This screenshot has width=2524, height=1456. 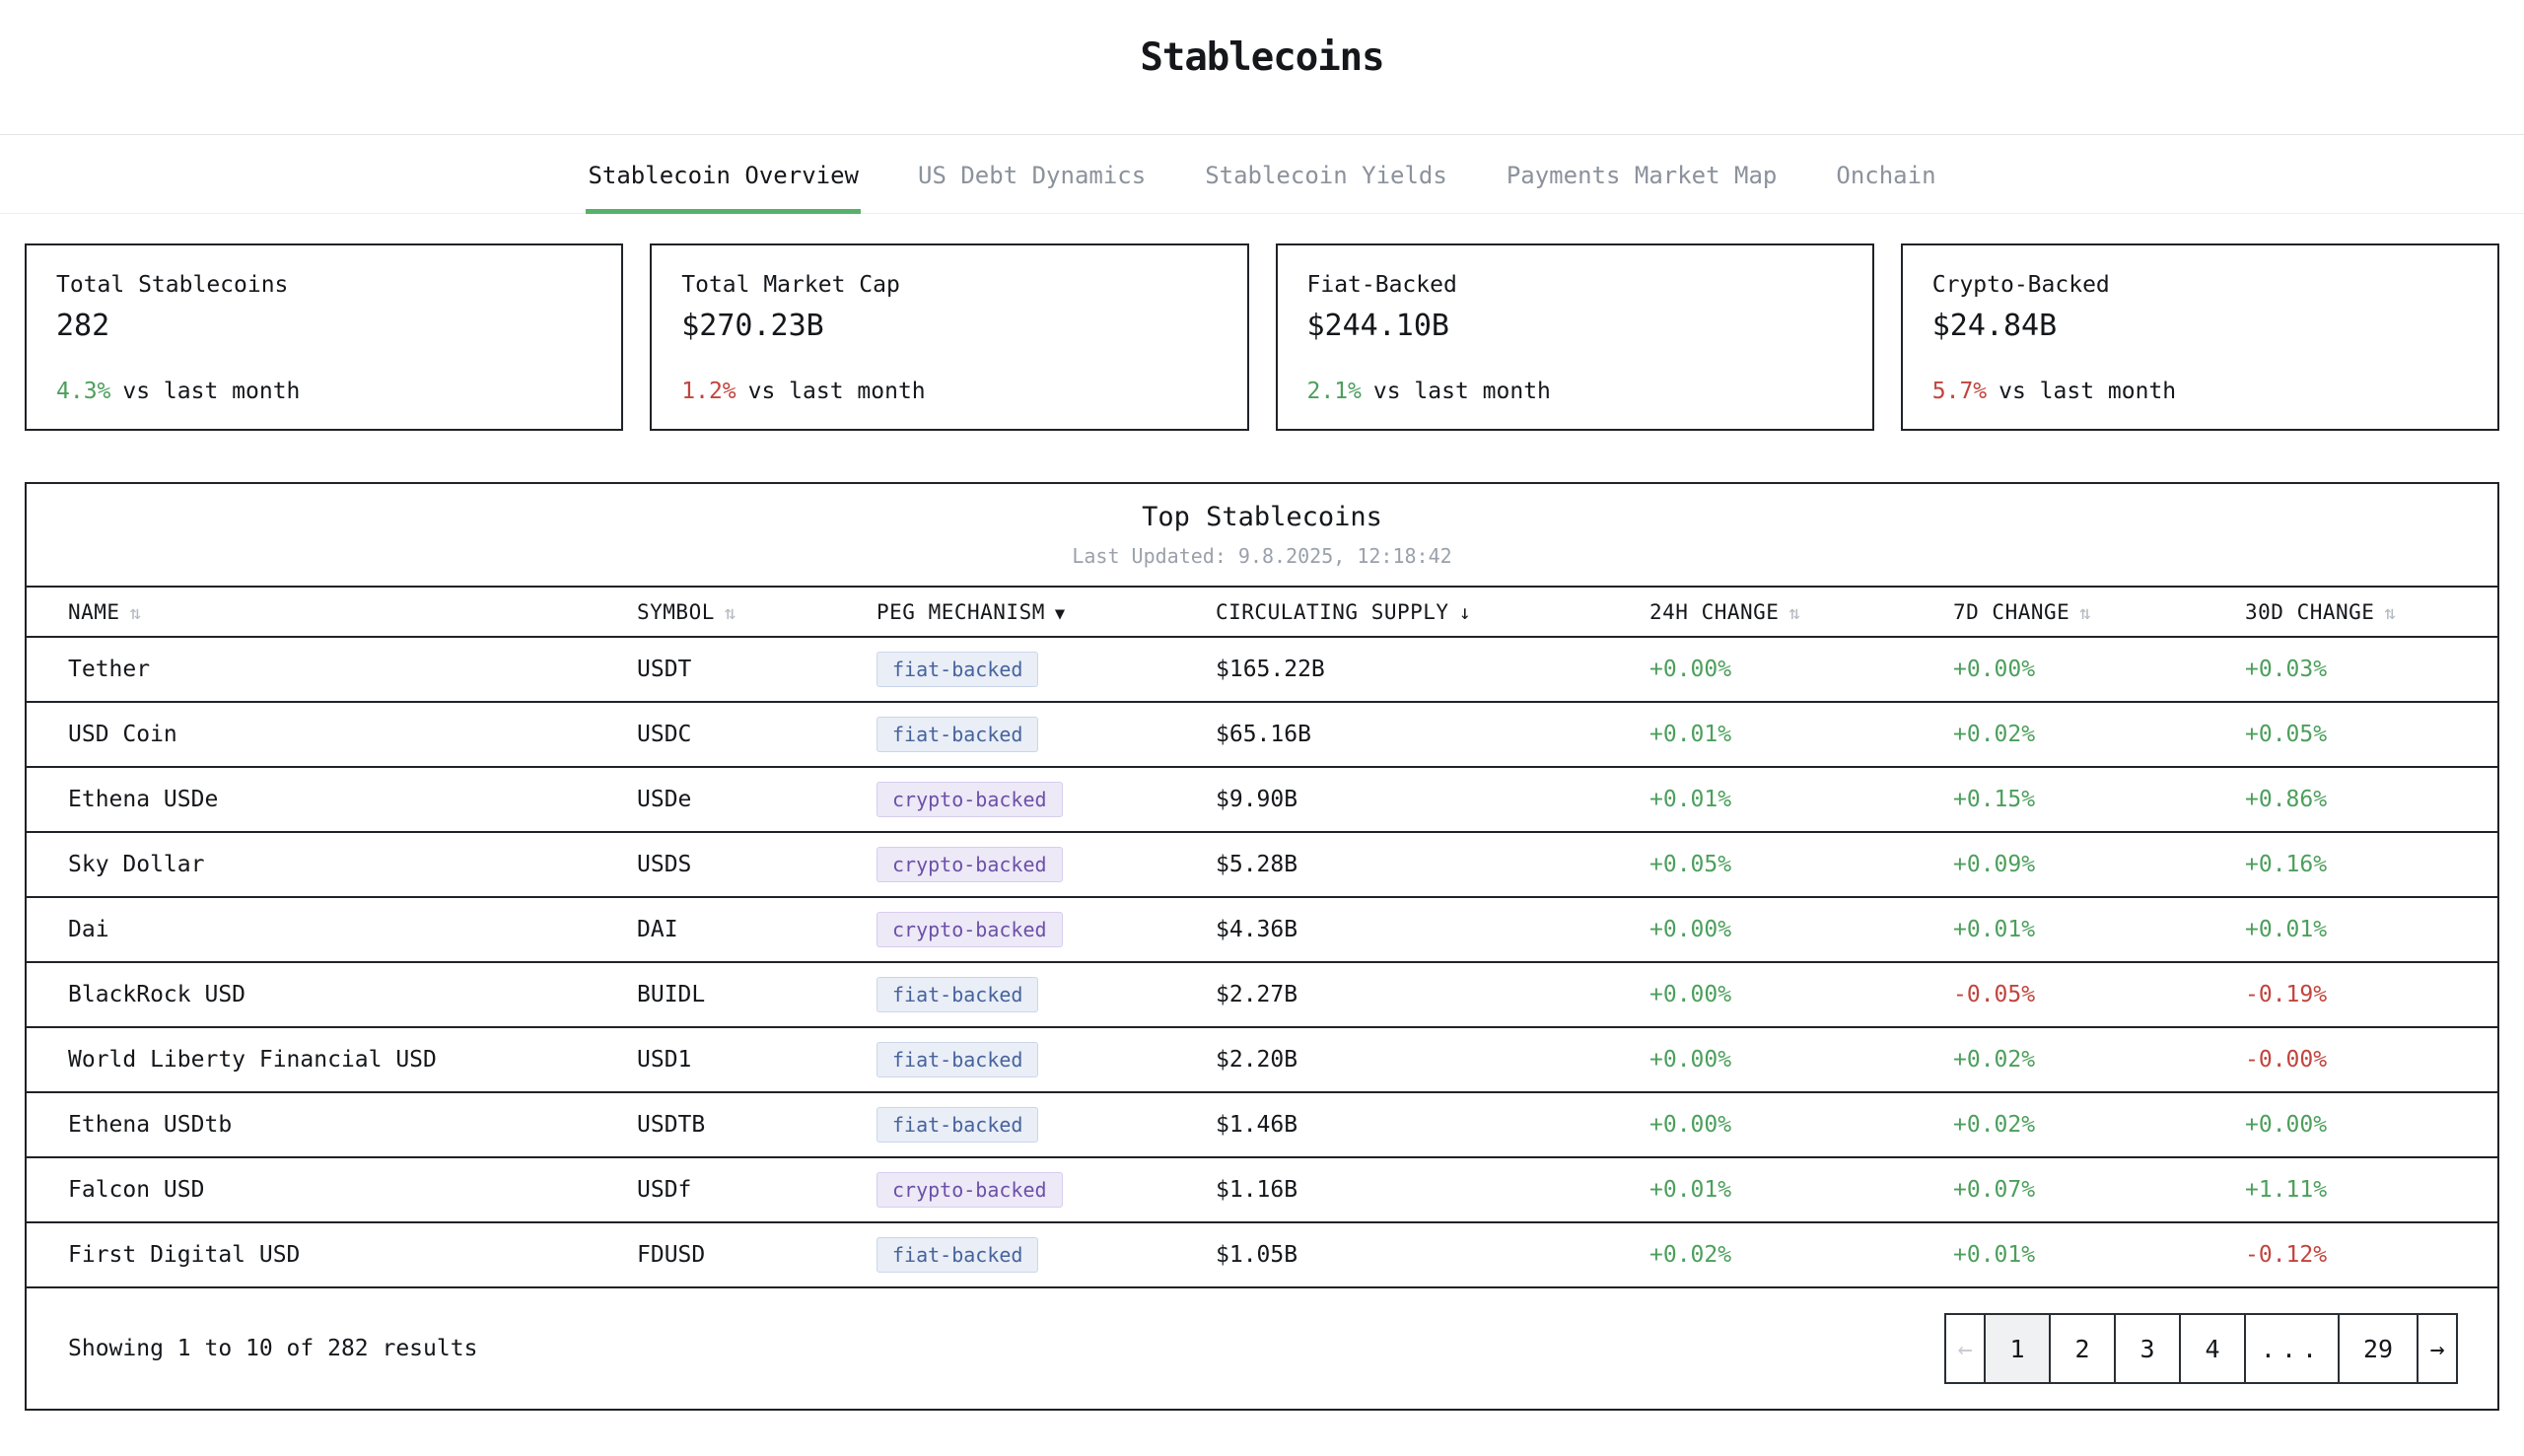 What do you see at coordinates (1391, 735) in the screenshot?
I see `circulating-supply-cell: $65.16B` at bounding box center [1391, 735].